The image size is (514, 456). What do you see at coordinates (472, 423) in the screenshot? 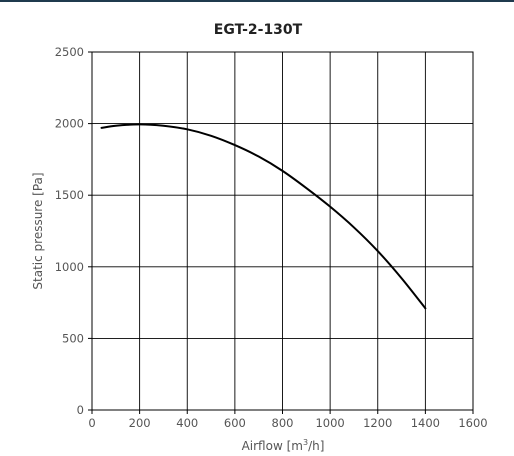
I see `x-tick-label: 1600` at bounding box center [472, 423].